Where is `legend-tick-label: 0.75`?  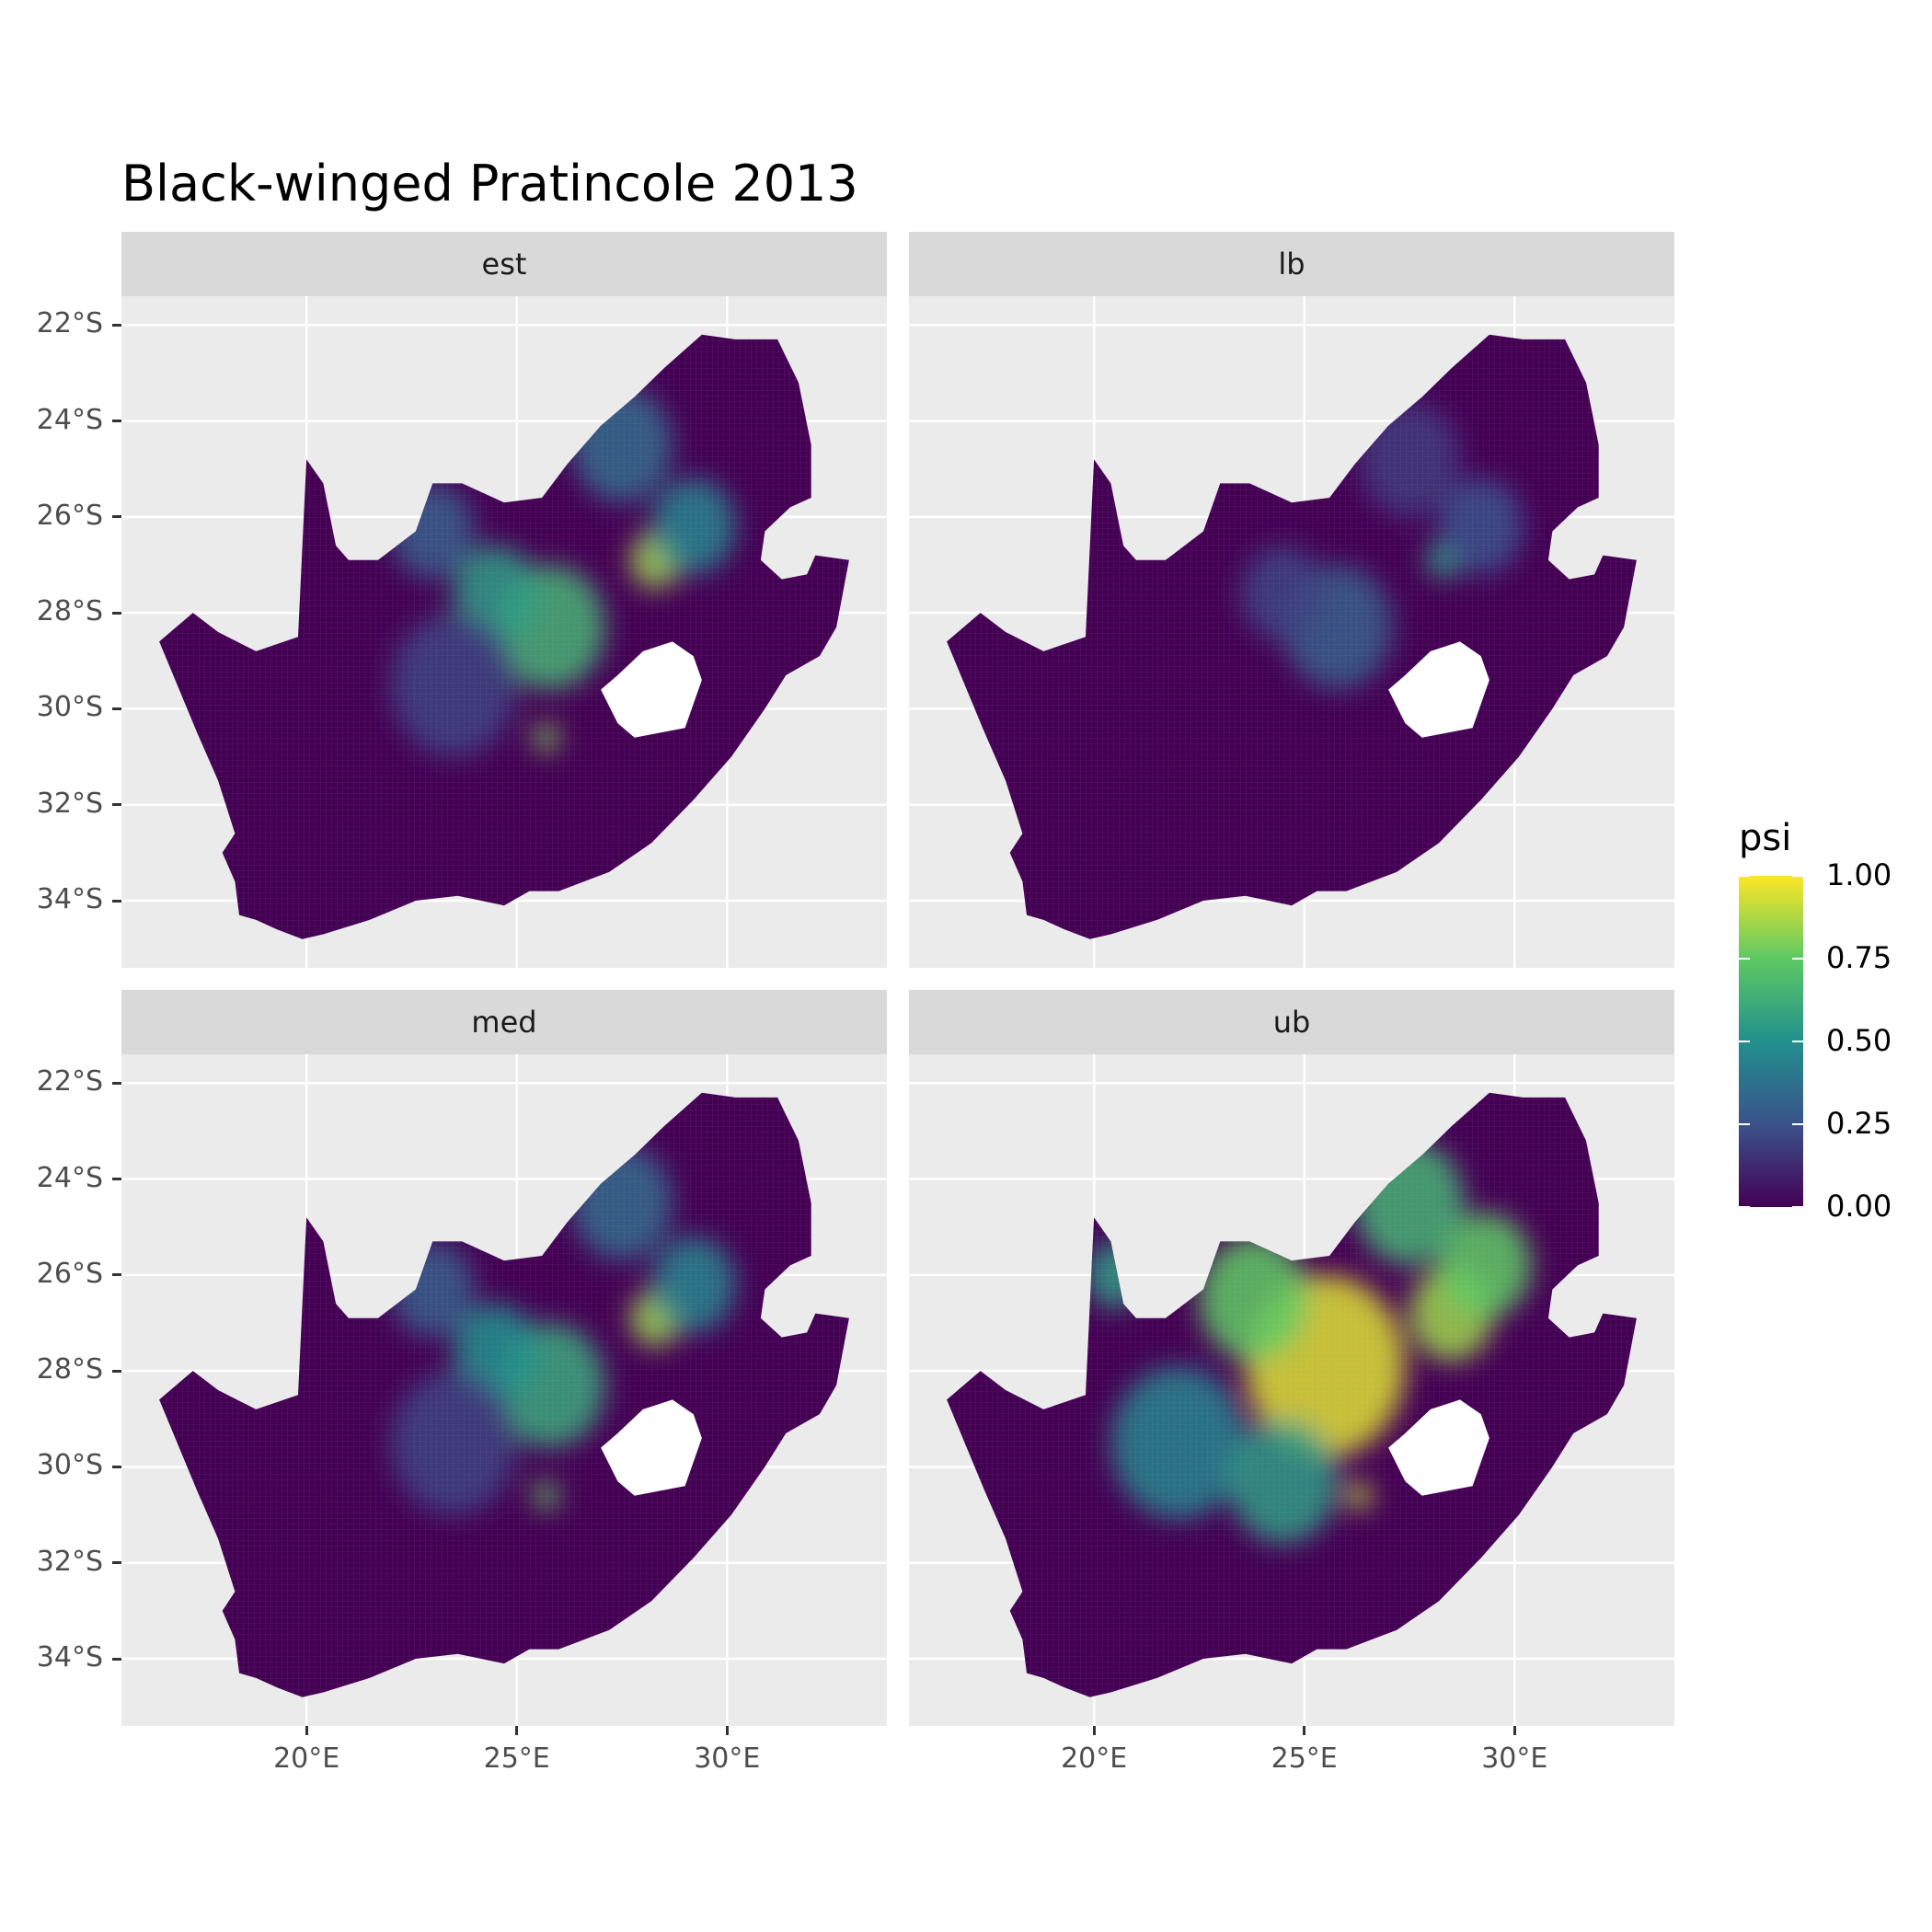
legend-tick-label: 0.75 is located at coordinates (1859, 957).